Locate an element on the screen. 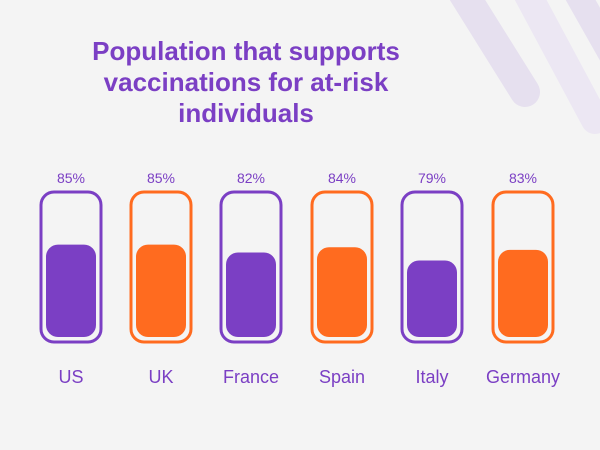 This screenshot has width=600, height=450. category-label: France is located at coordinates (251, 377).